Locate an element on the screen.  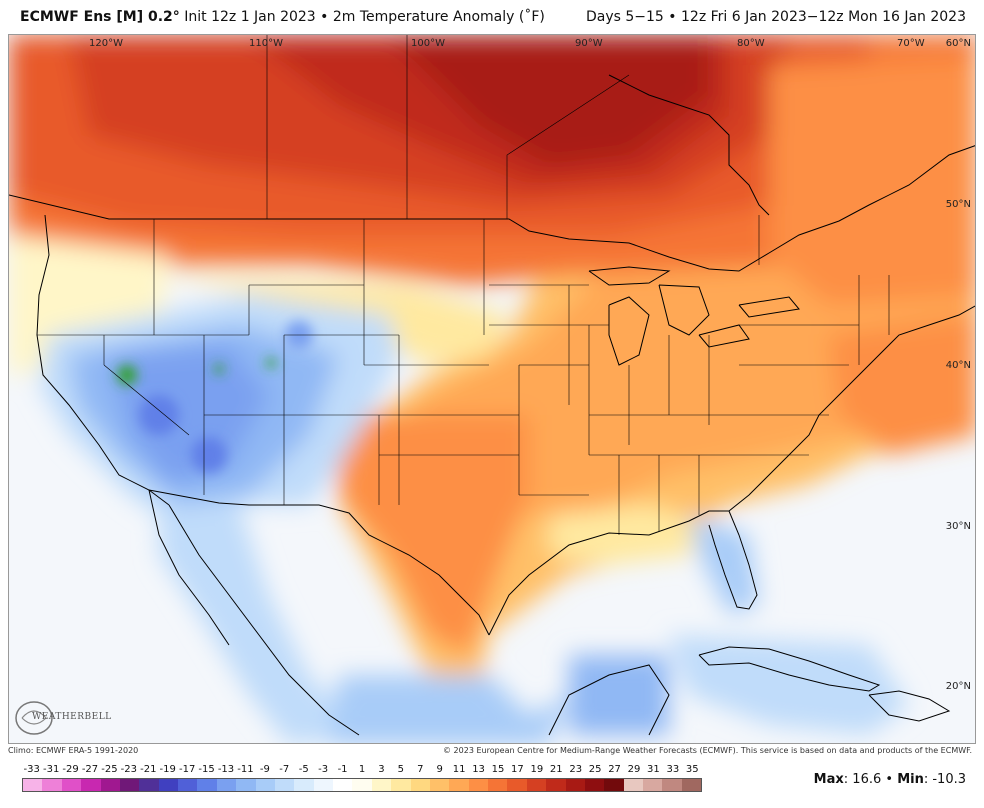
colorbar-tick: 17 is located at coordinates (517, 769).